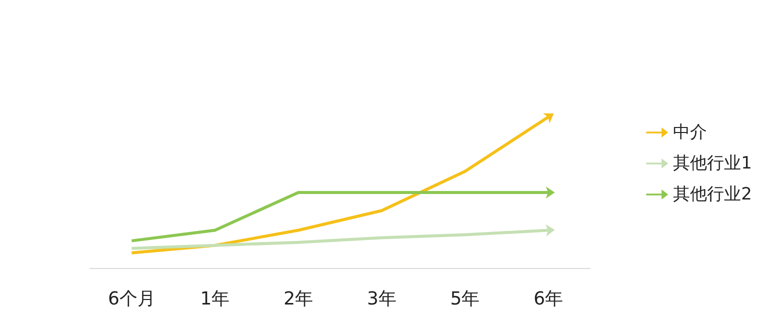 This screenshot has width=777, height=327. I want to click on x-tick-label: 6年, so click(549, 299).